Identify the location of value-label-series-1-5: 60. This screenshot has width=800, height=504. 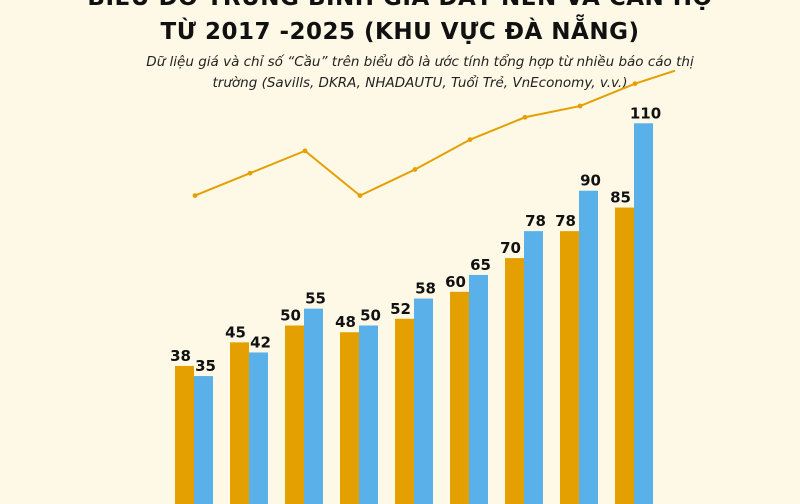
(455, 282).